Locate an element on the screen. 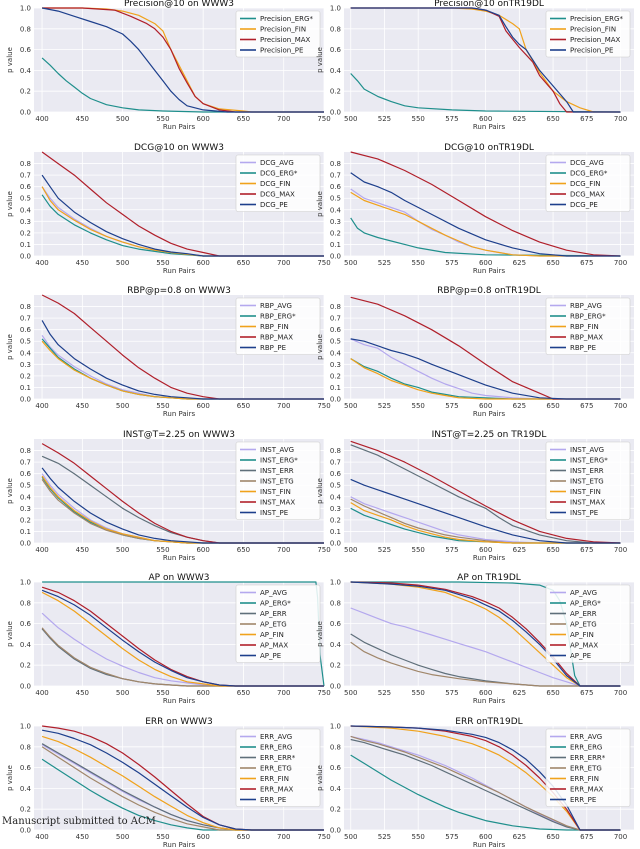 The width and height of the screenshot is (640, 849). legend-entry: DCG_MAX is located at coordinates (587, 195).